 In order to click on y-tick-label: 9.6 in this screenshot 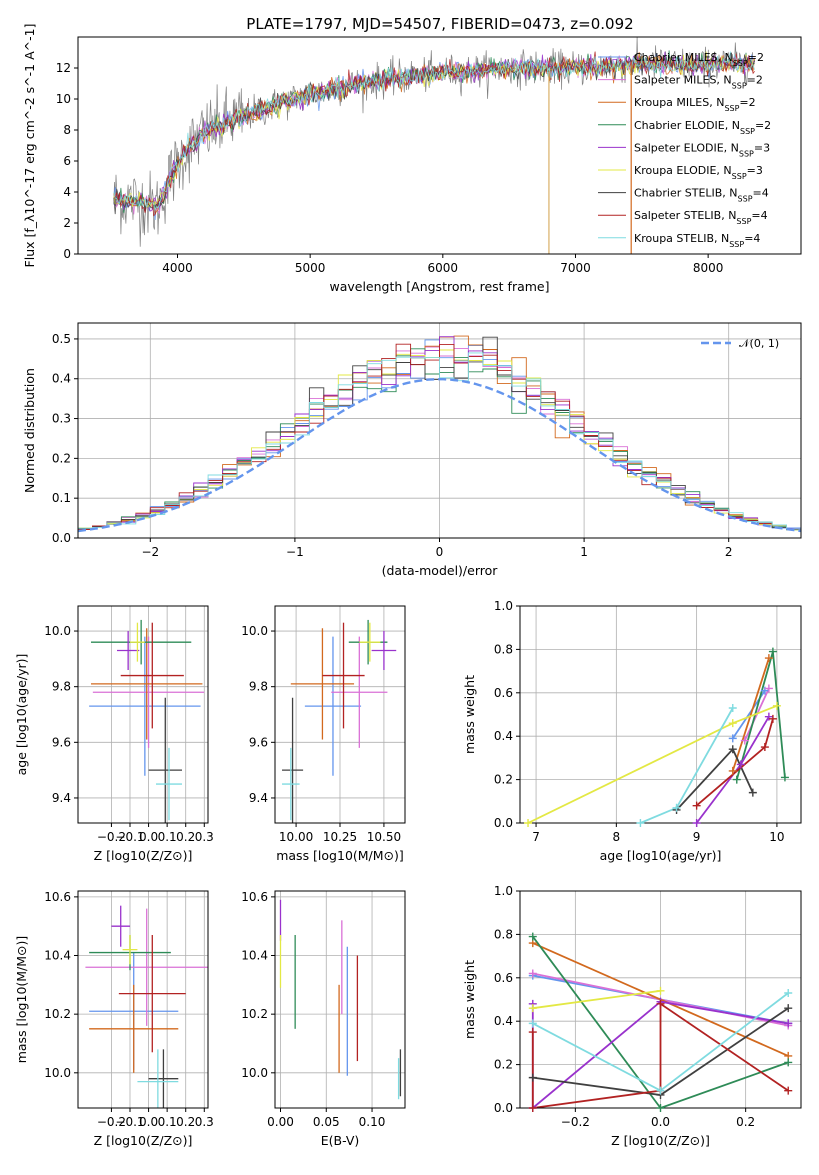, I will do `click(61, 742)`.